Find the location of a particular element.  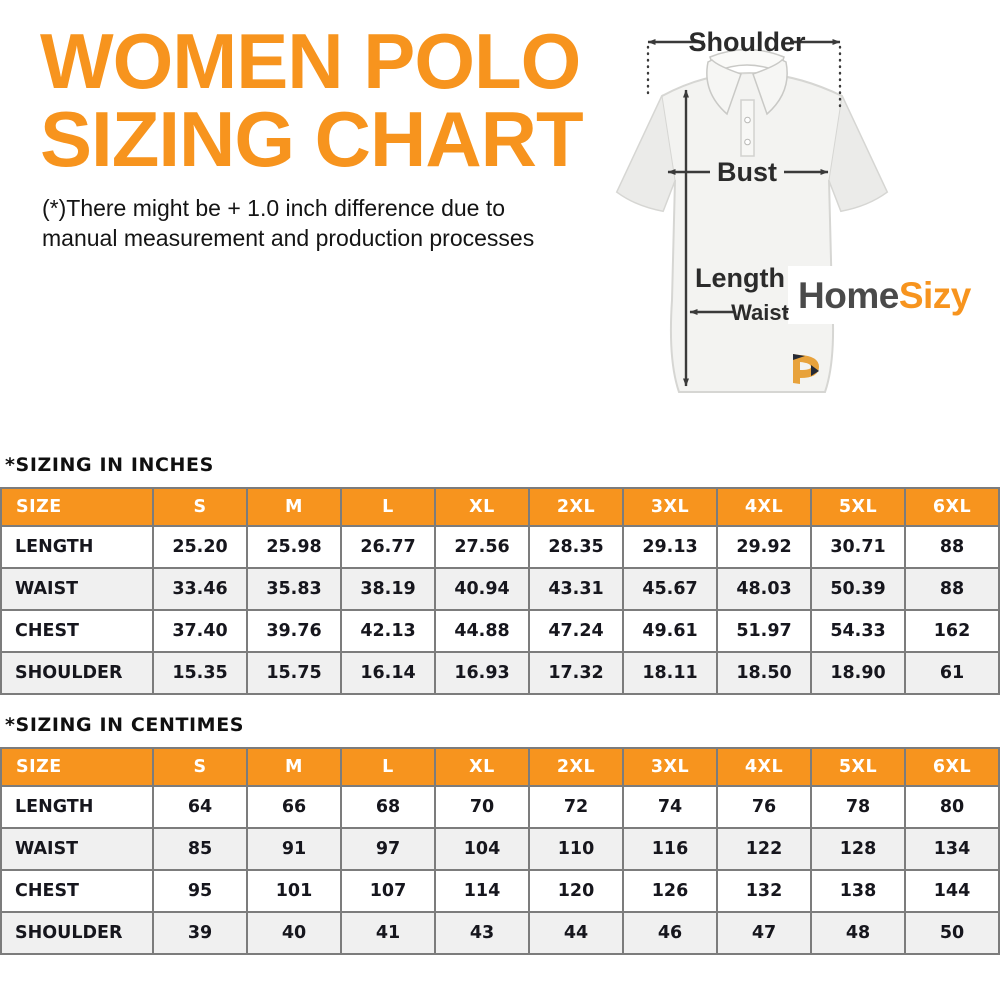

section-heading-inches: *SIZING IN INCHES is located at coordinates (109, 465).